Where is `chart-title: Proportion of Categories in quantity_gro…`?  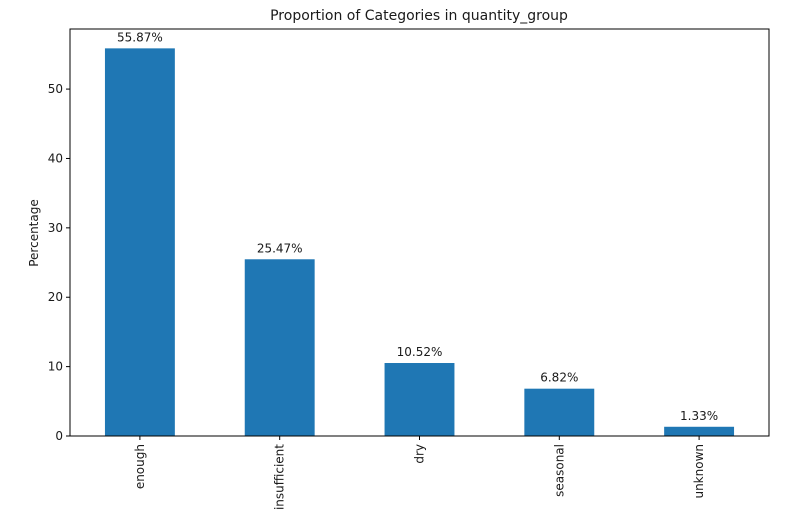 chart-title: Proportion of Categories in quantity_gro… is located at coordinates (419, 16).